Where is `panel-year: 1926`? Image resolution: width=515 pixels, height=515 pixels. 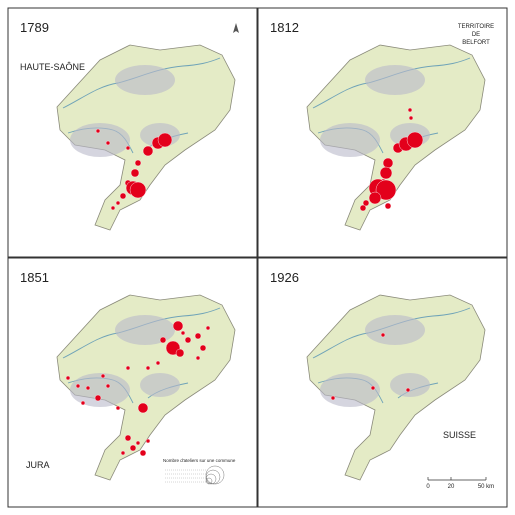
panel-year: 1926 is located at coordinates (284, 277).